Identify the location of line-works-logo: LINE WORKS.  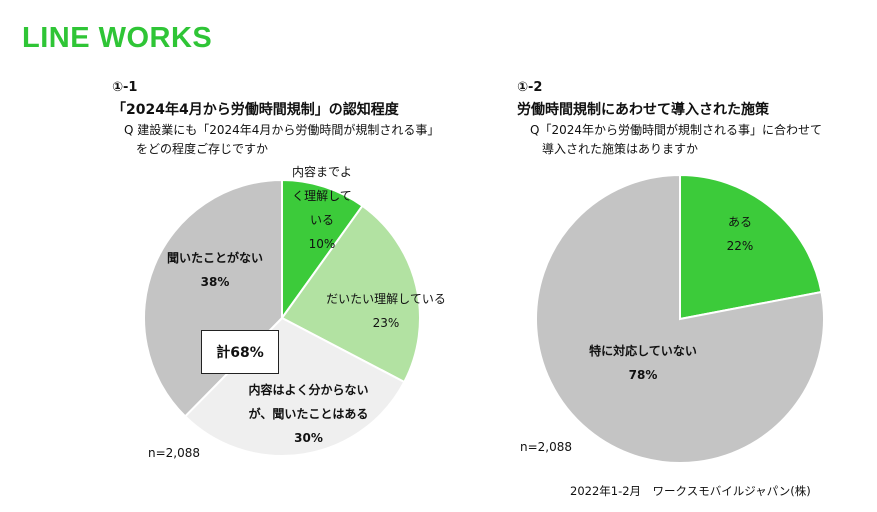
(117, 38).